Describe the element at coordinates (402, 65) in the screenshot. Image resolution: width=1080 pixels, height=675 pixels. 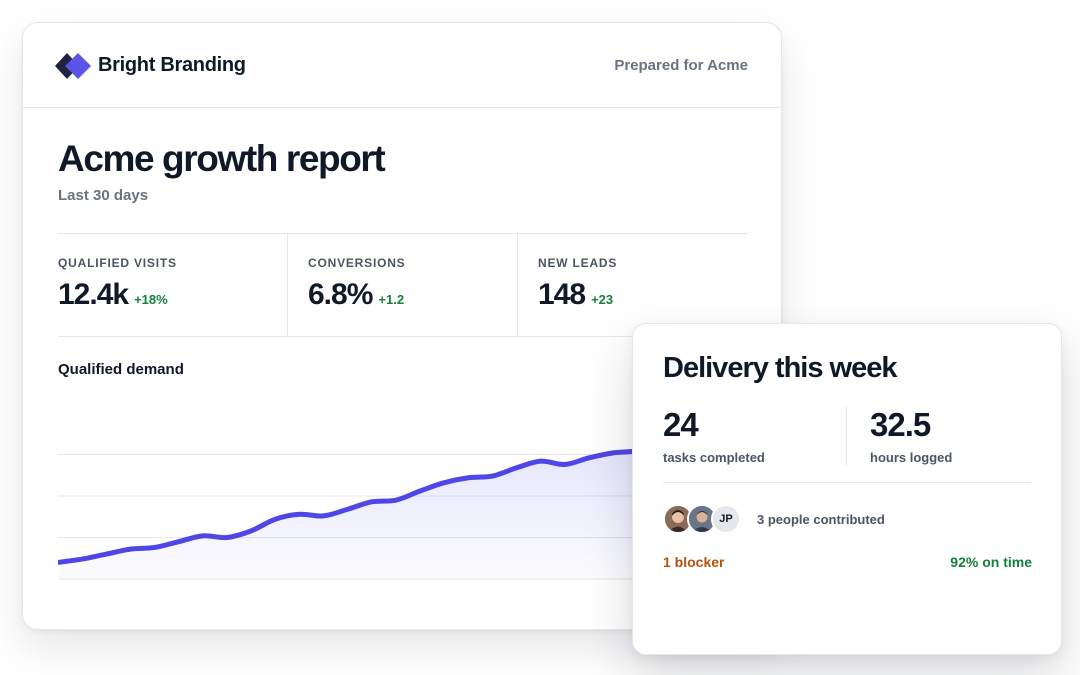
I see `report-header: Bright Branding Prepared for Acme` at that location.